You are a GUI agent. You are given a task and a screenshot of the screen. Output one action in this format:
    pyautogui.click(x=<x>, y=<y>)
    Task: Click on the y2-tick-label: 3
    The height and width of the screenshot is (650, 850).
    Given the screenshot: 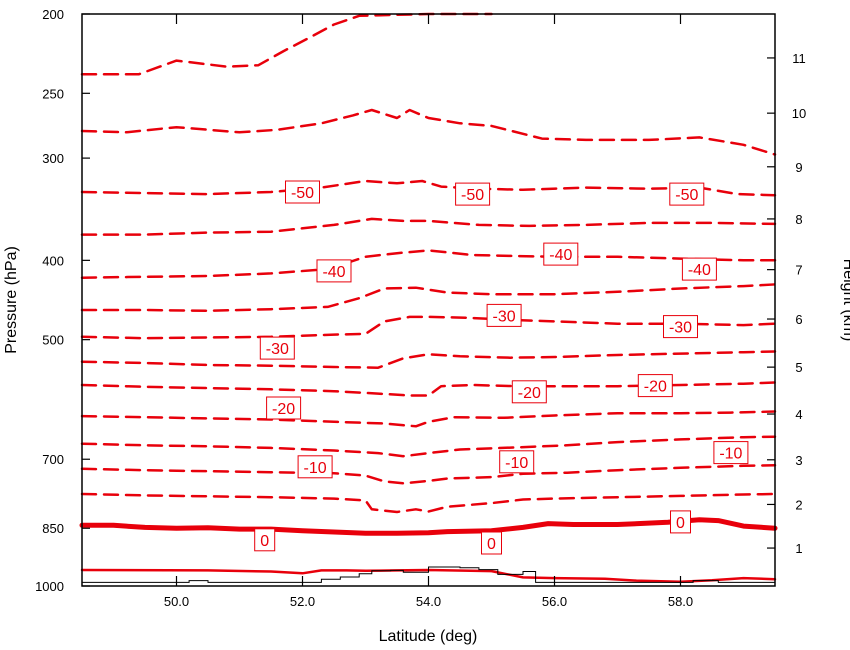 What is the action you would take?
    pyautogui.click(x=798, y=460)
    